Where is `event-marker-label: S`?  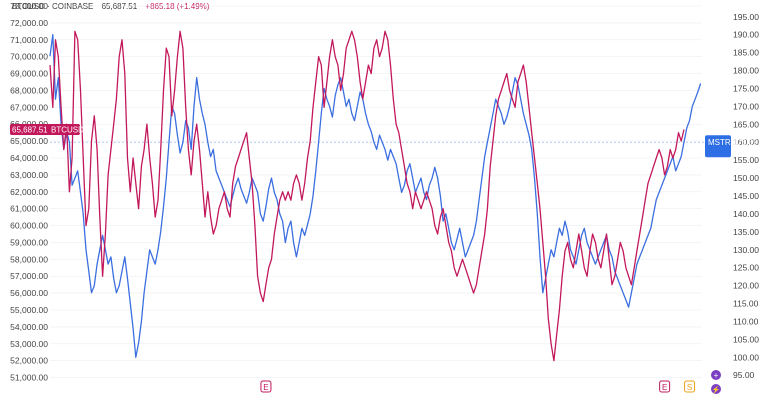
event-marker-label: S is located at coordinates (689, 387).